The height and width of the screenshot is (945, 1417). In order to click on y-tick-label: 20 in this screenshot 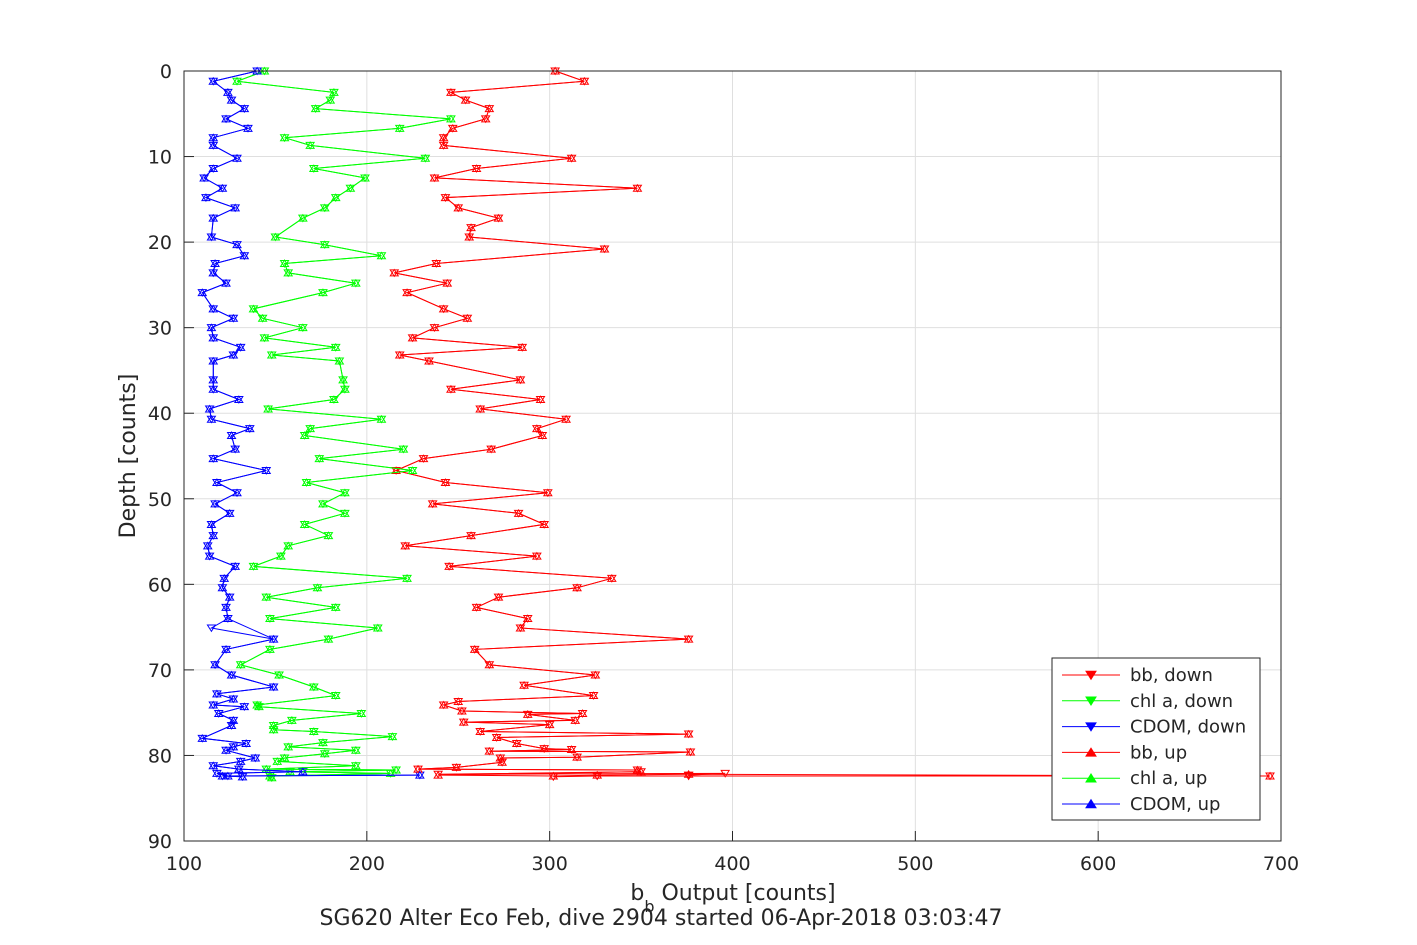, I will do `click(160, 243)`.